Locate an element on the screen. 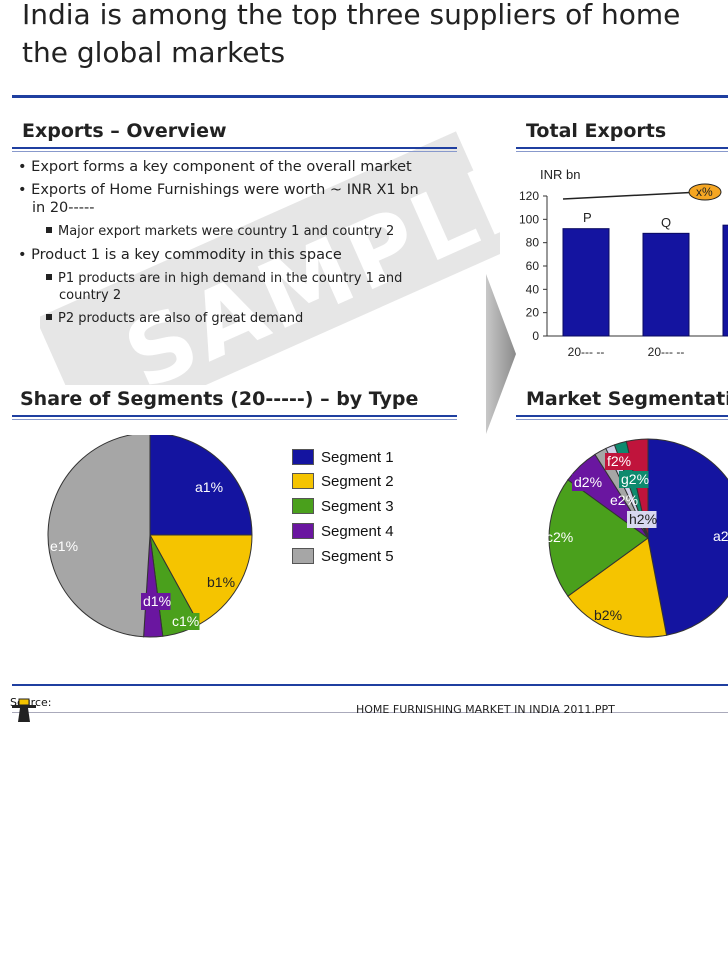  page-title-line-2: the global markets is located at coordinates (154, 52).